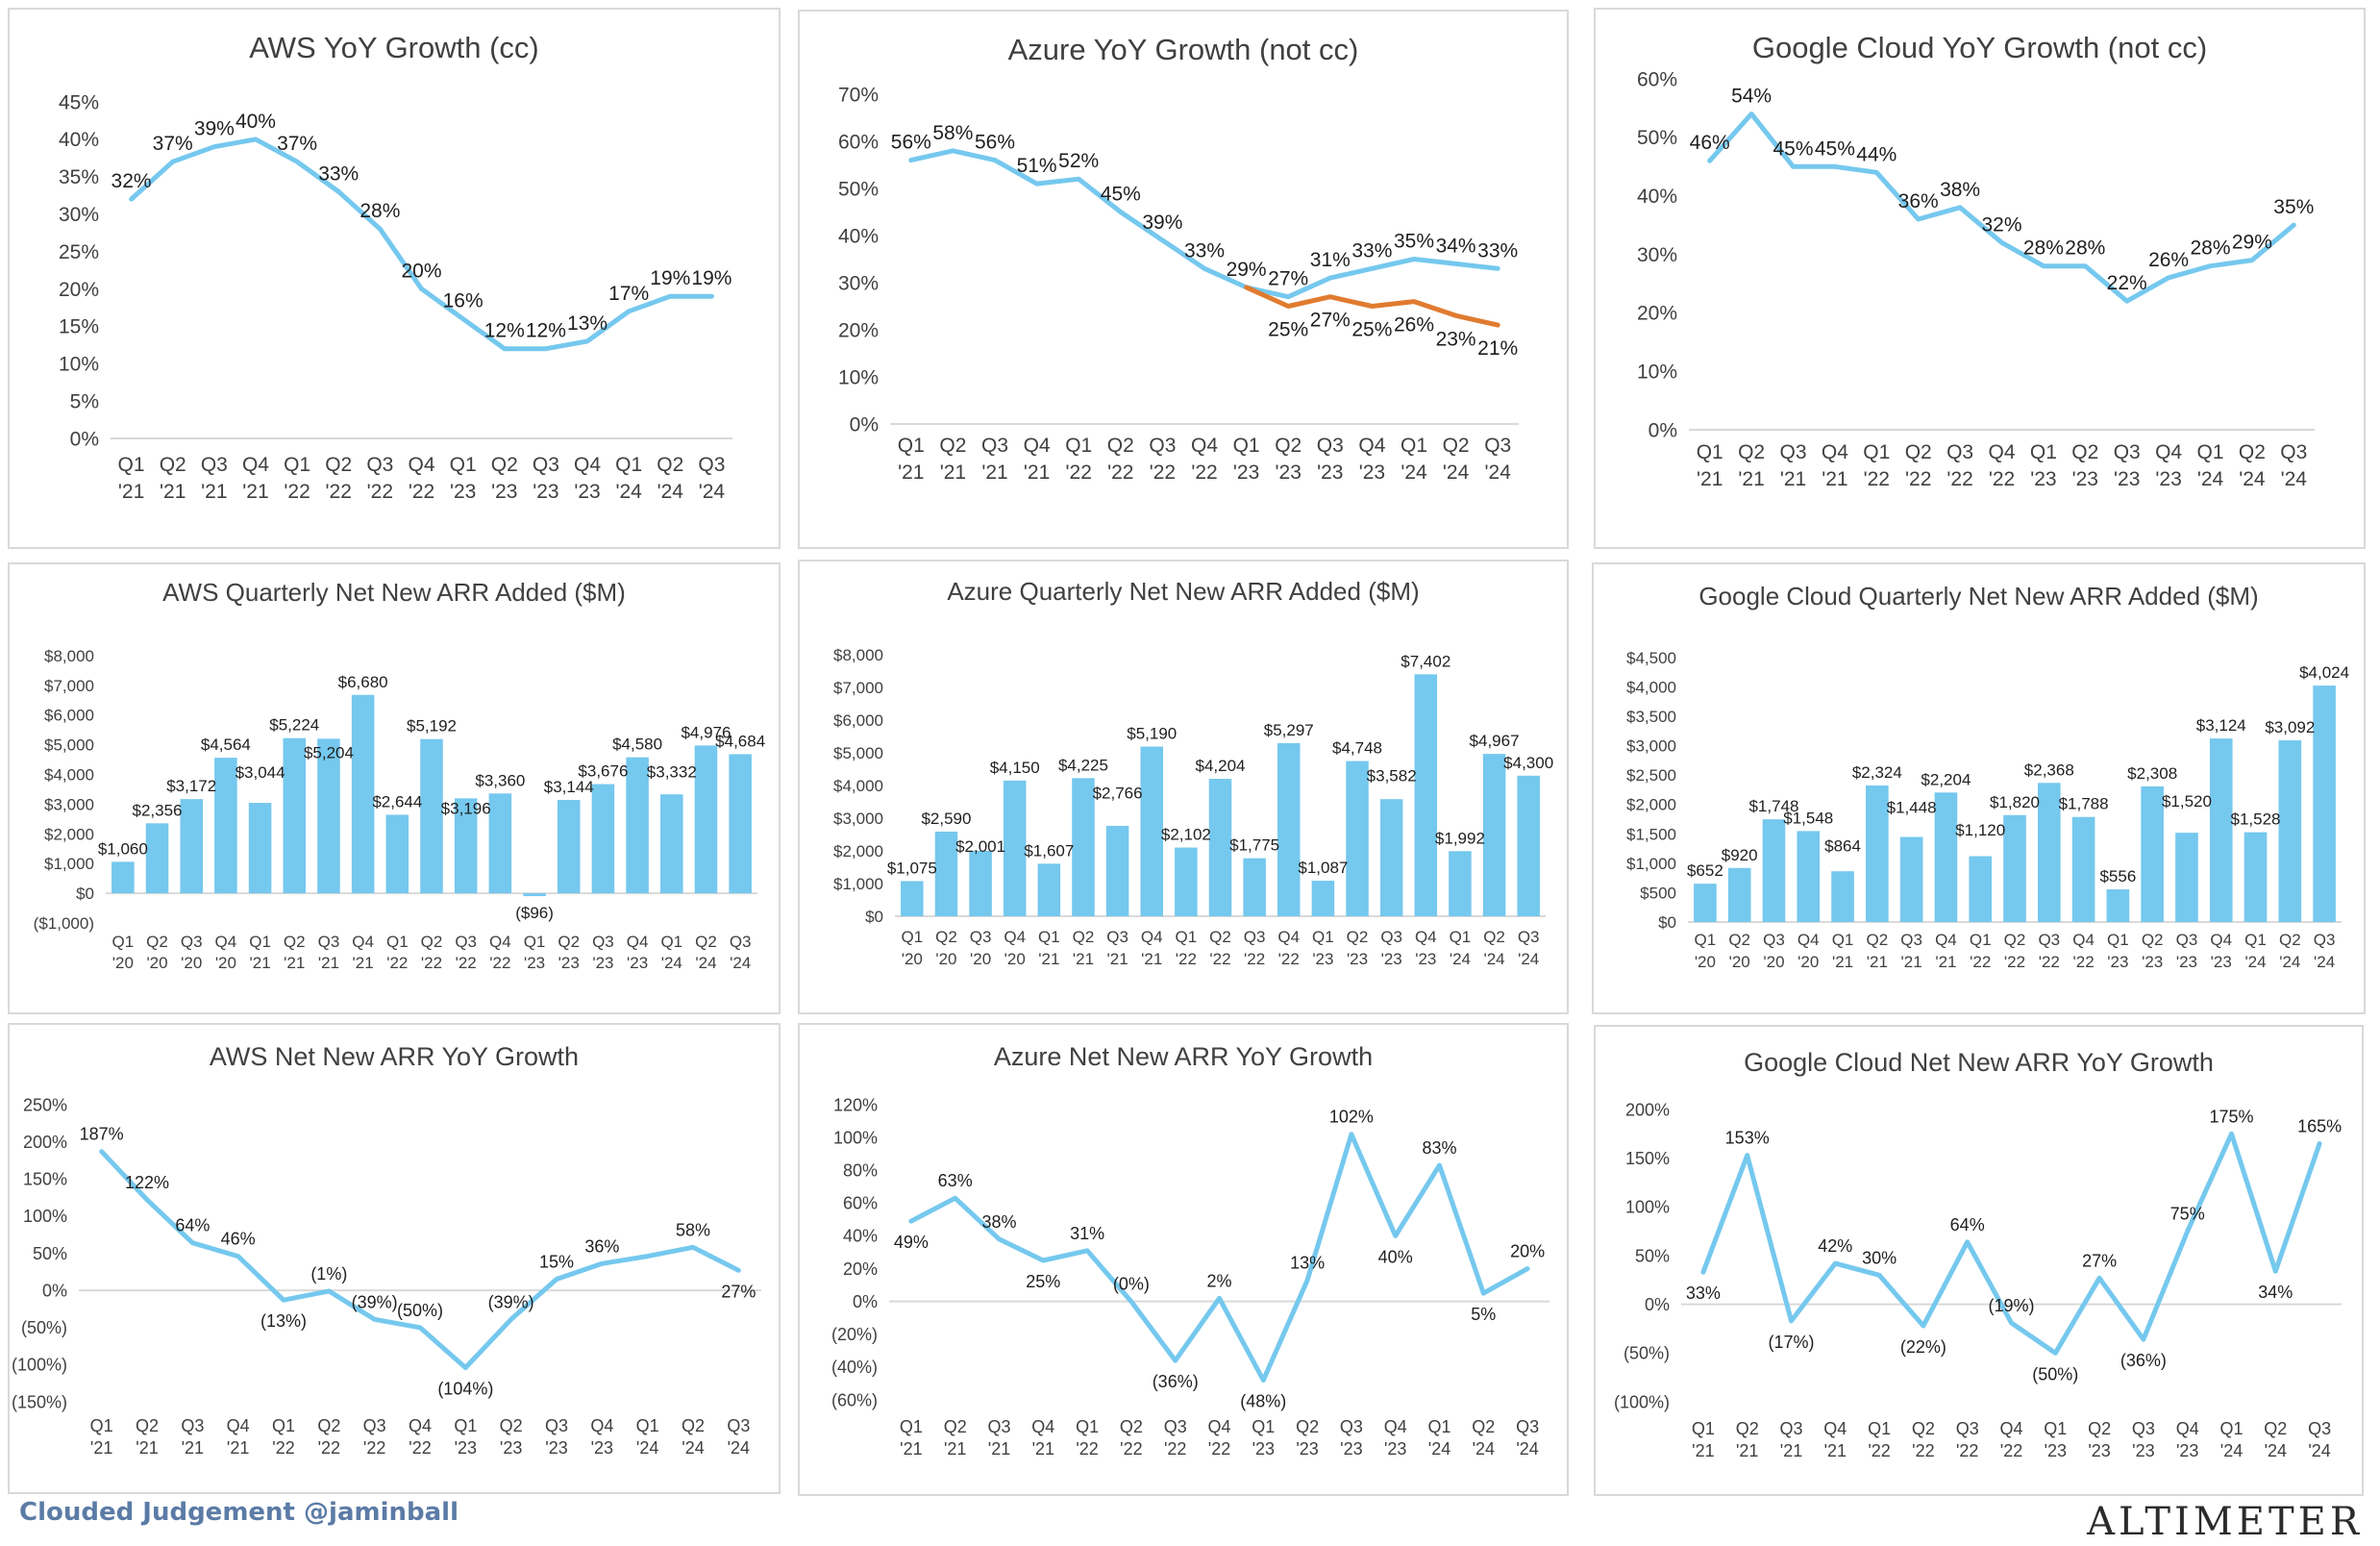 The image size is (2380, 1546). What do you see at coordinates (672, 772) in the screenshot?
I see `data-label: $3,332` at bounding box center [672, 772].